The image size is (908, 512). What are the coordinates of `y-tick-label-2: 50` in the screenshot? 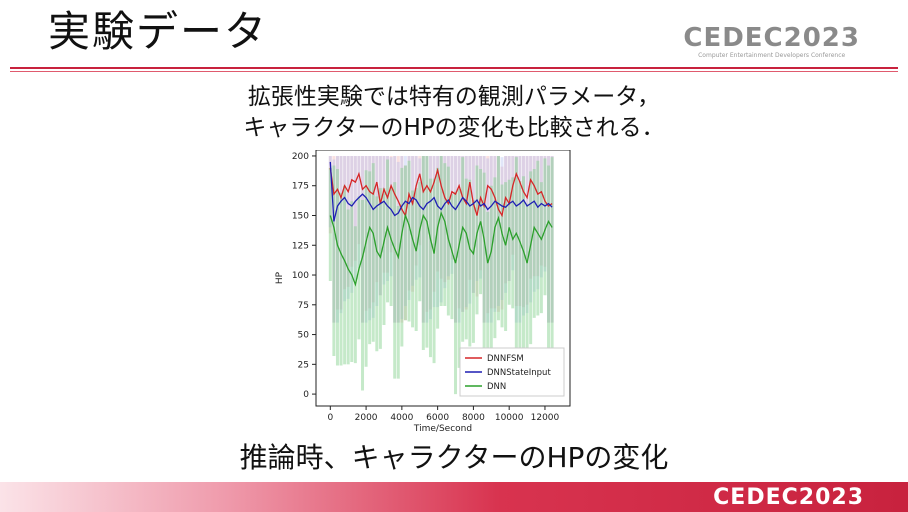 It's located at (304, 336).